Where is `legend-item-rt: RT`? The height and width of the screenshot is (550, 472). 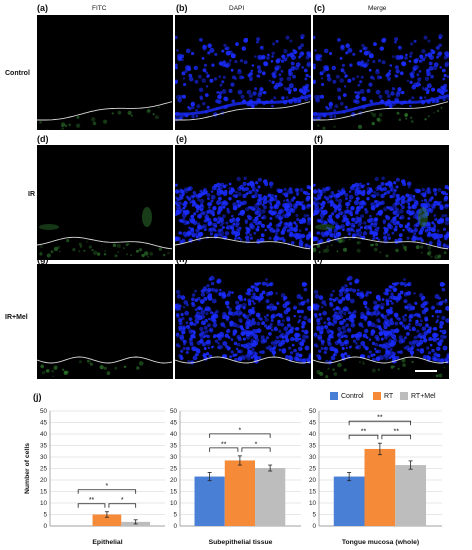
legend-item-rt: RT is located at coordinates (383, 396).